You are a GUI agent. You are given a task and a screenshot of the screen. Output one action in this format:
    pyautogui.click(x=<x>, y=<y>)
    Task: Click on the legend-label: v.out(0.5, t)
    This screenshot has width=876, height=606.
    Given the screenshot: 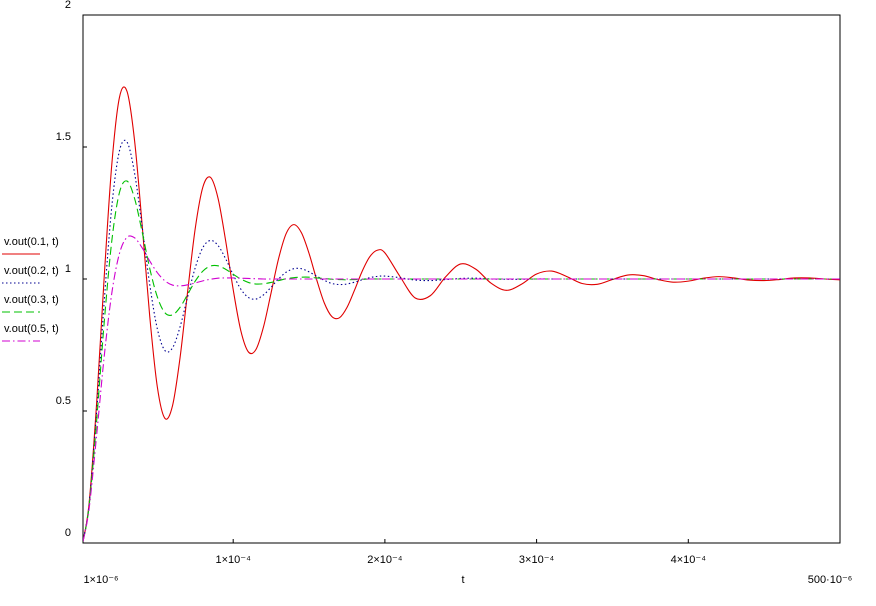 What is the action you would take?
    pyautogui.click(x=31, y=329)
    